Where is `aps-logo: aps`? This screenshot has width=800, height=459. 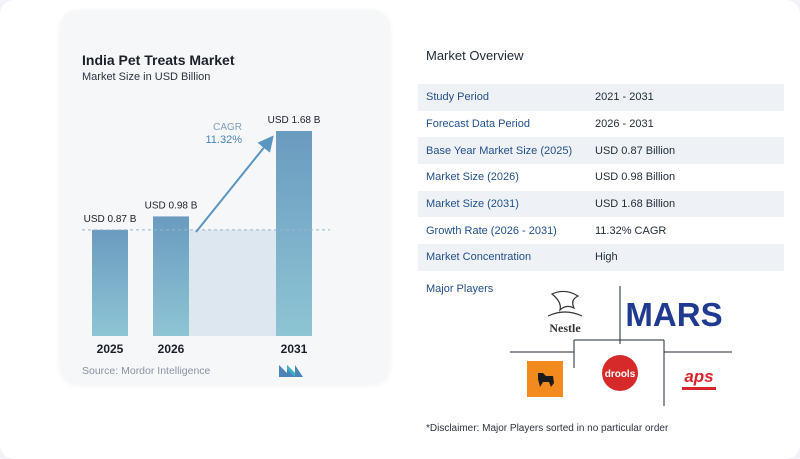 aps-logo: aps is located at coordinates (699, 378).